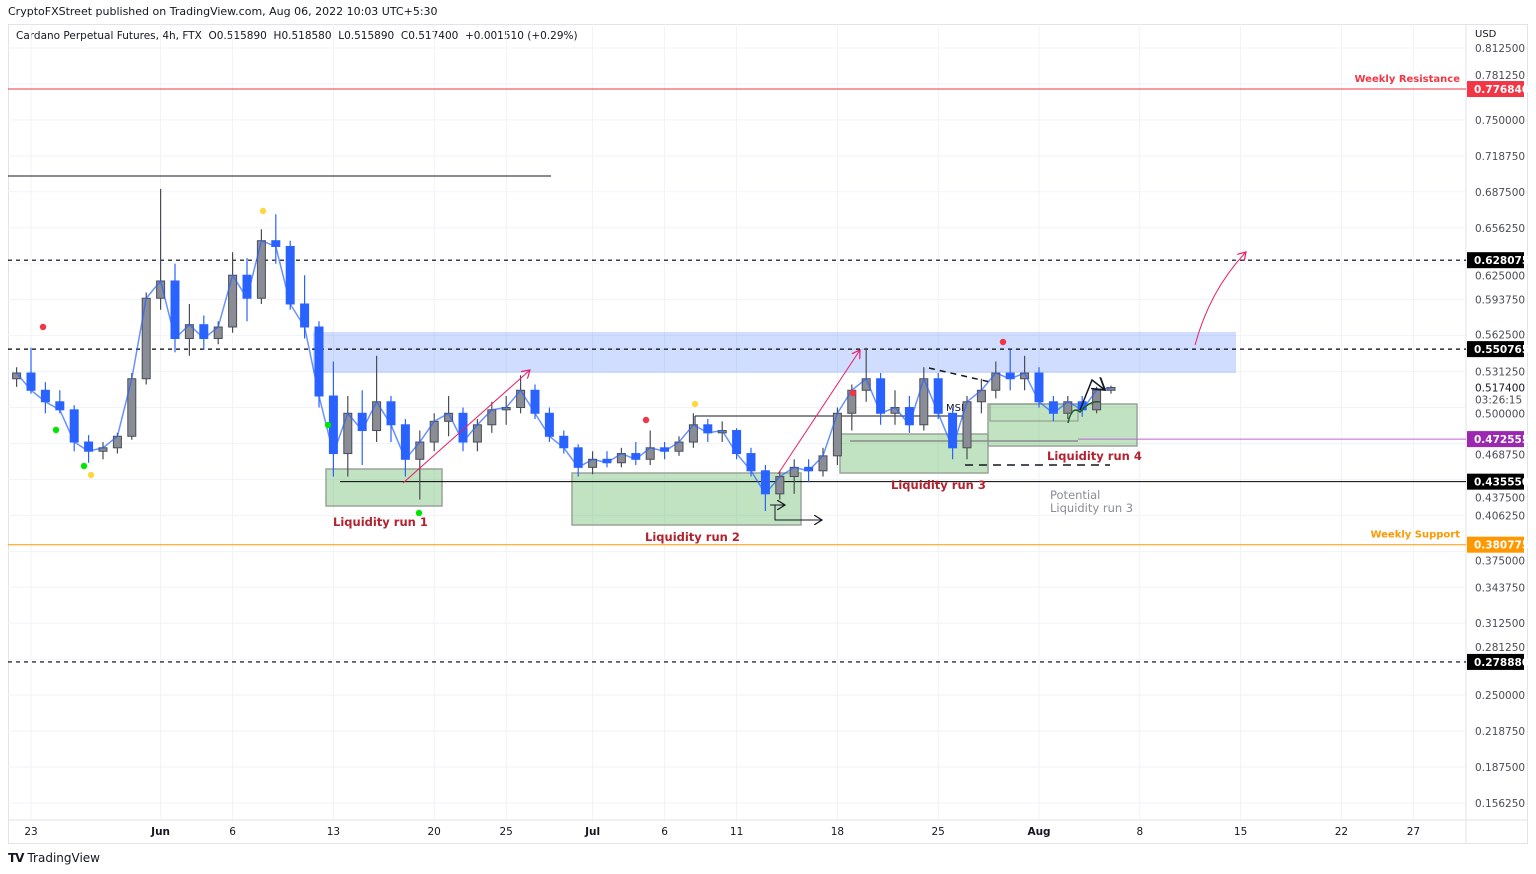  What do you see at coordinates (1501, 483) in the screenshot?
I see `price-badge-label: 0.435550` at bounding box center [1501, 483].